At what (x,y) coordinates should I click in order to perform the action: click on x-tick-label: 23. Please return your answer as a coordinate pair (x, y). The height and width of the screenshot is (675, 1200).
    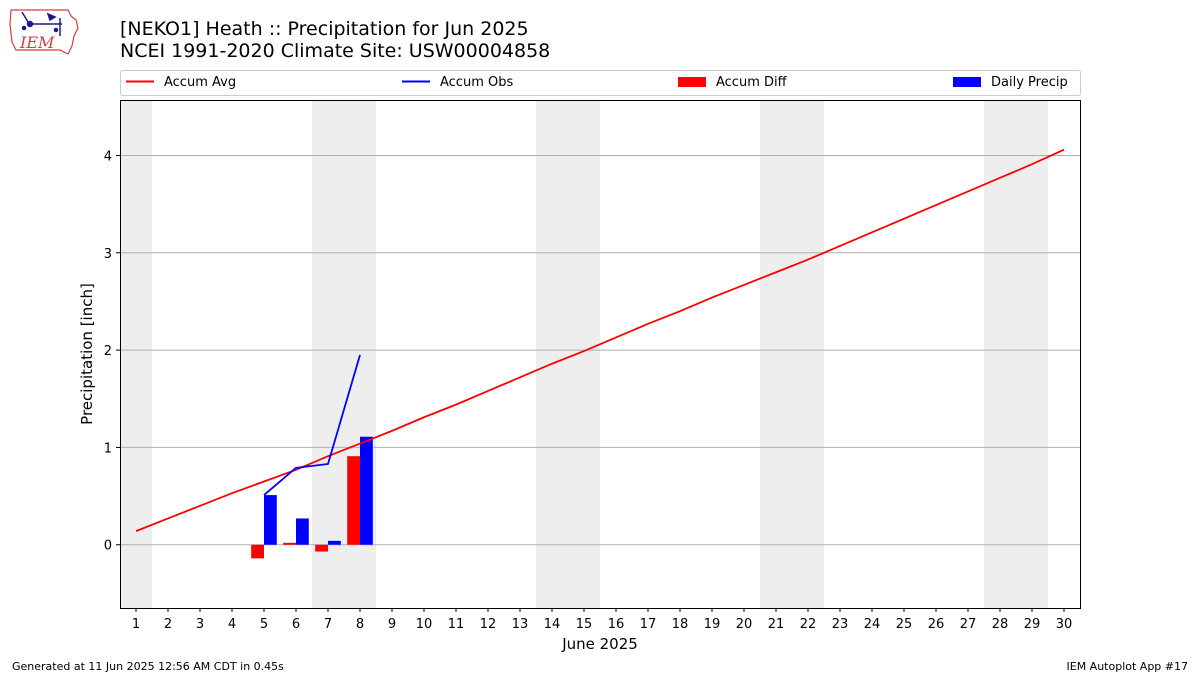
    Looking at the image, I should click on (840, 624).